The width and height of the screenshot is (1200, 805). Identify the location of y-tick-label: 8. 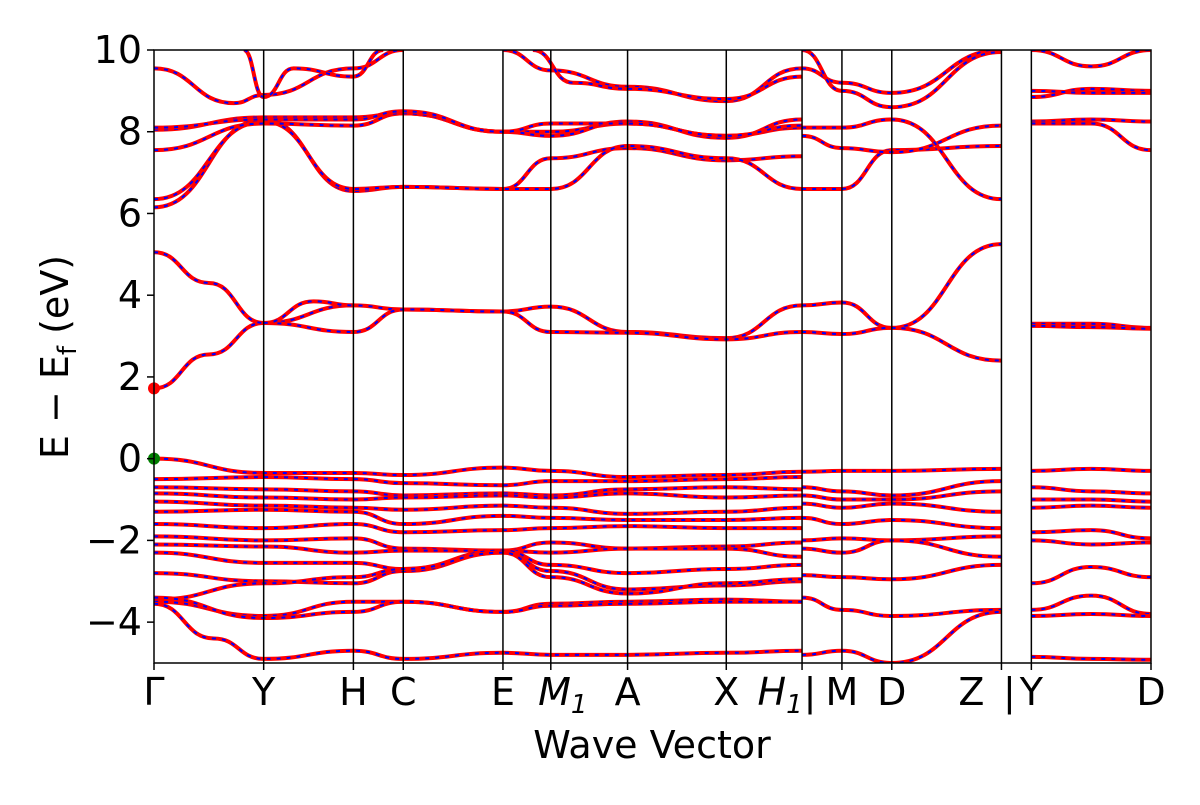
(130, 132).